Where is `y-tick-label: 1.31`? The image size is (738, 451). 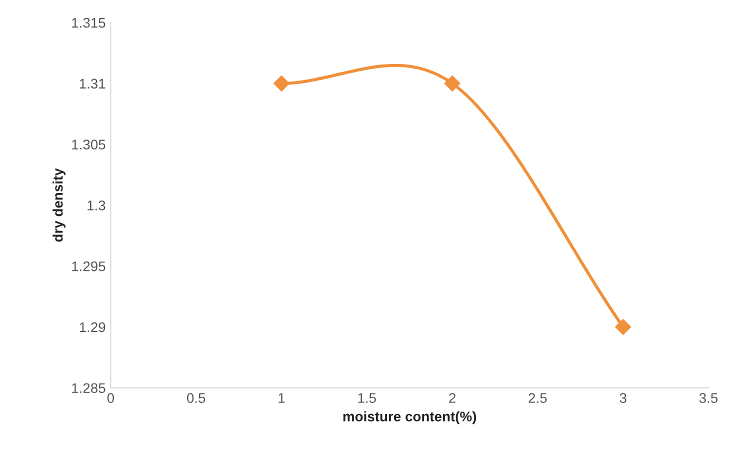
y-tick-label: 1.31 is located at coordinates (93, 83).